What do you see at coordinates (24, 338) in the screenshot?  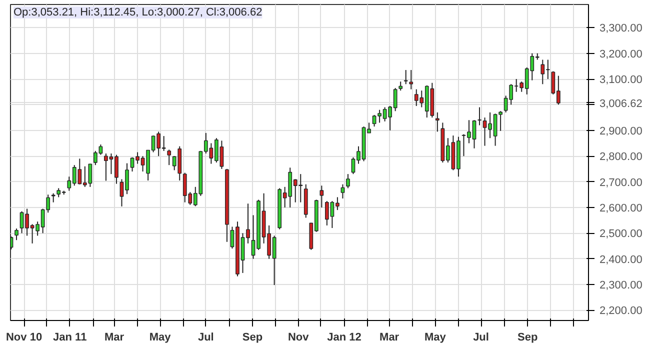 I see `x-tick-label: Nov 10` at bounding box center [24, 338].